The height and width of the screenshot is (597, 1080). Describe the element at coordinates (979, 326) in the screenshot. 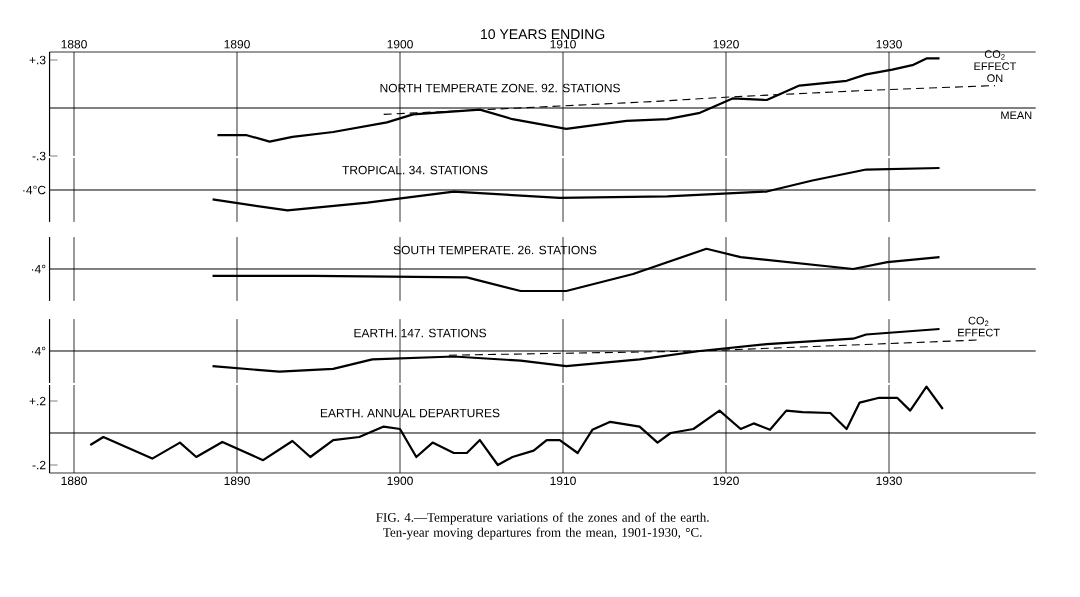

I see `annotation: CO$_{2}$ EFFECT` at that location.